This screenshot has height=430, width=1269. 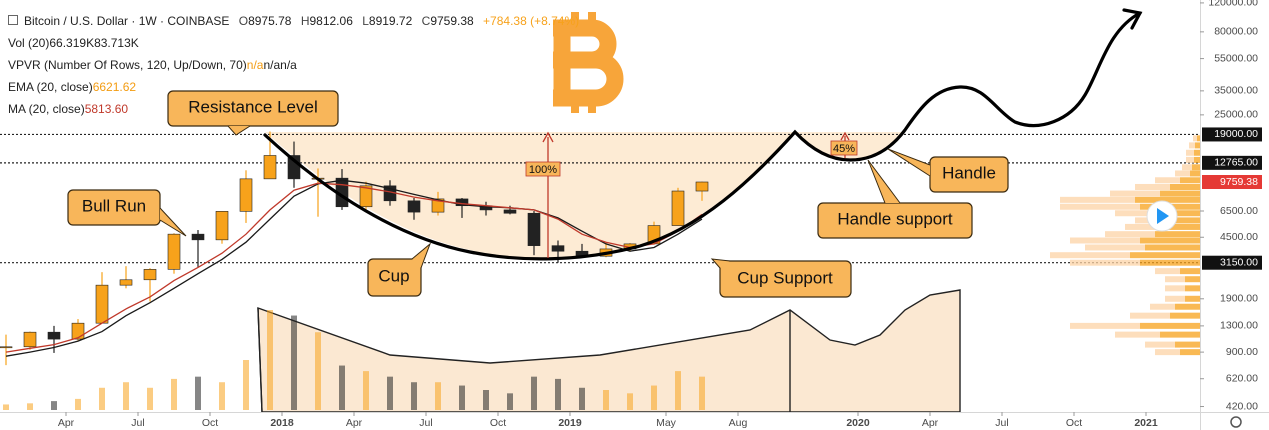 What do you see at coordinates (969, 172) in the screenshot?
I see `annotation: Handle` at bounding box center [969, 172].